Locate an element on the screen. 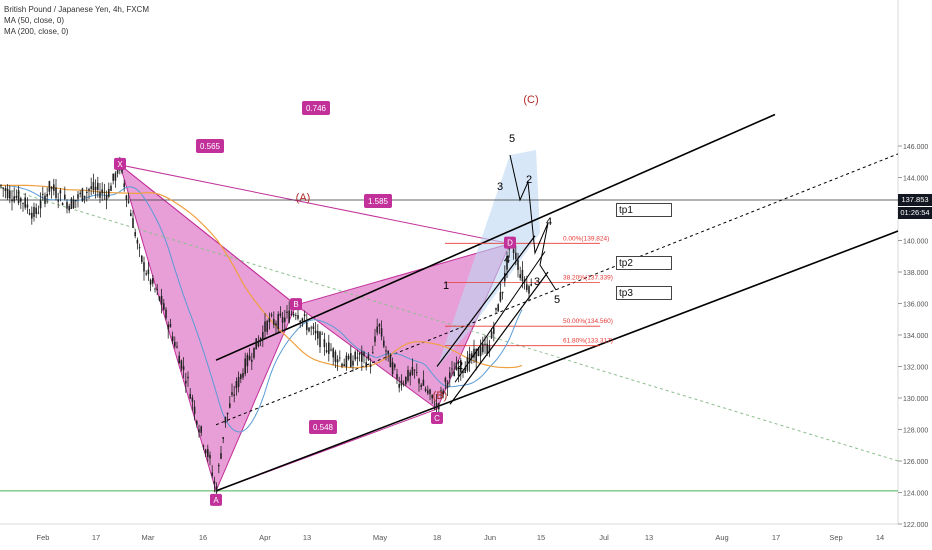 This screenshot has height=550, width=932. wave-highlight-area is located at coordinates (488, 259).